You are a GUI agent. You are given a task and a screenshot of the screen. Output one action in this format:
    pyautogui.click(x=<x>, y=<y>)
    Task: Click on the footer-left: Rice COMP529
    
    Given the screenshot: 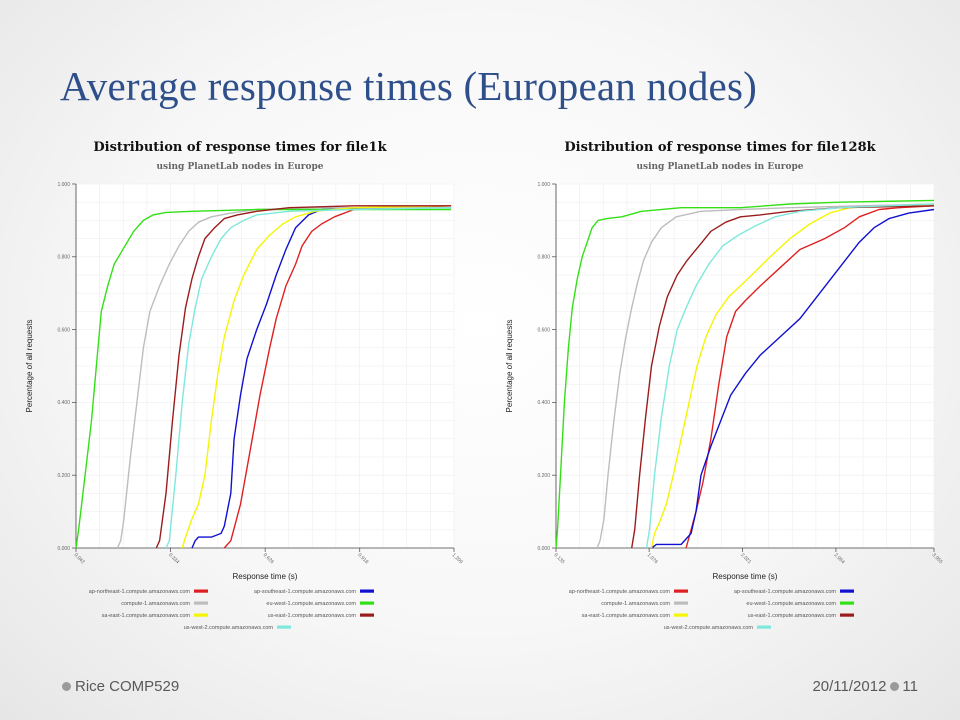 What is the action you would take?
    pyautogui.click(x=120, y=686)
    